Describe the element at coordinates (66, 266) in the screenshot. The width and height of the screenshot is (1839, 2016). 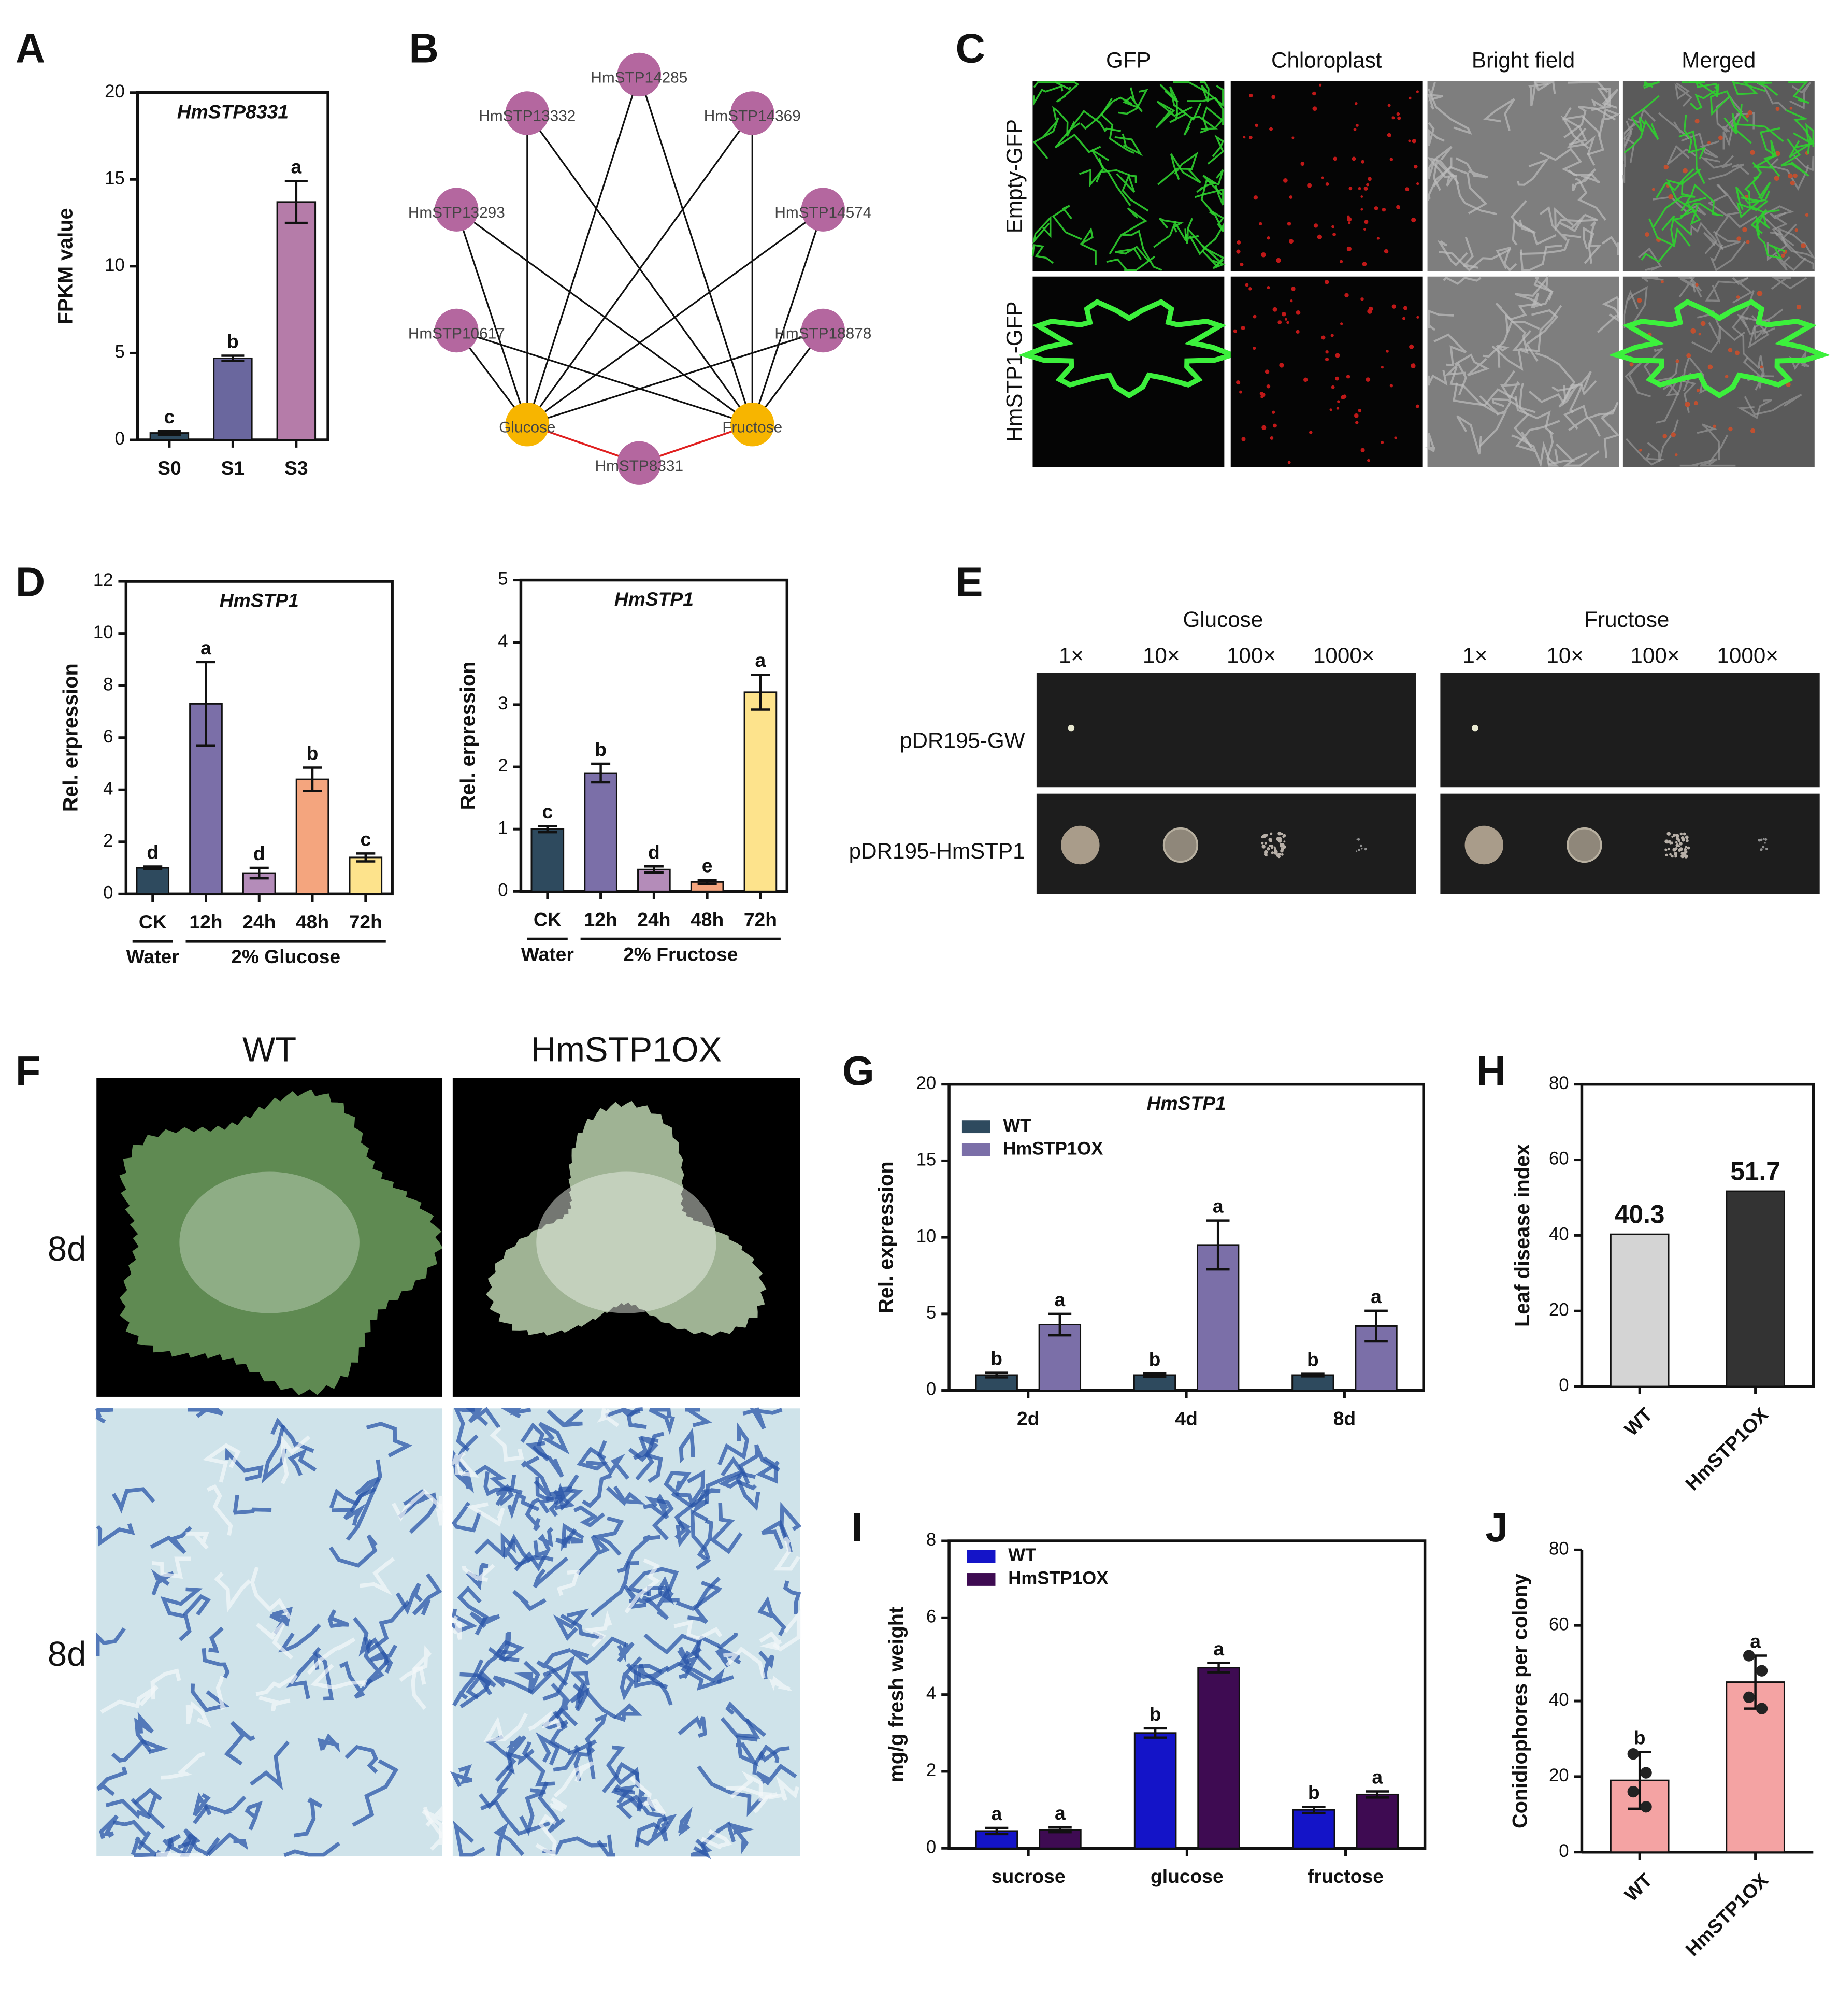
I see `y-axis-label: FPKM value` at that location.